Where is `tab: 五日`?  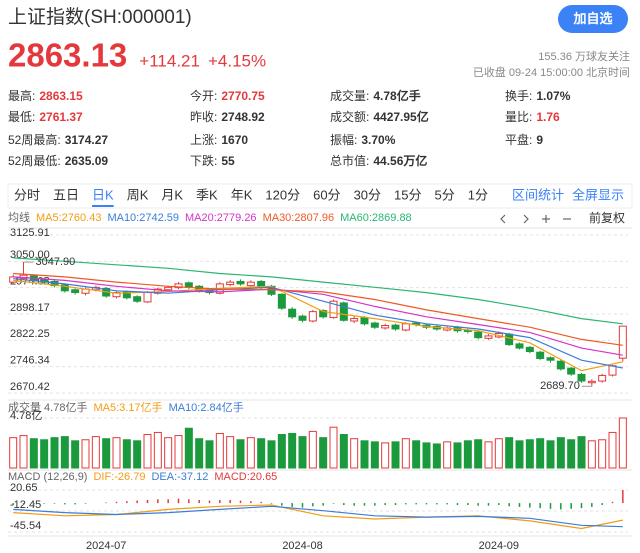
tab: 五日 is located at coordinates (66, 194).